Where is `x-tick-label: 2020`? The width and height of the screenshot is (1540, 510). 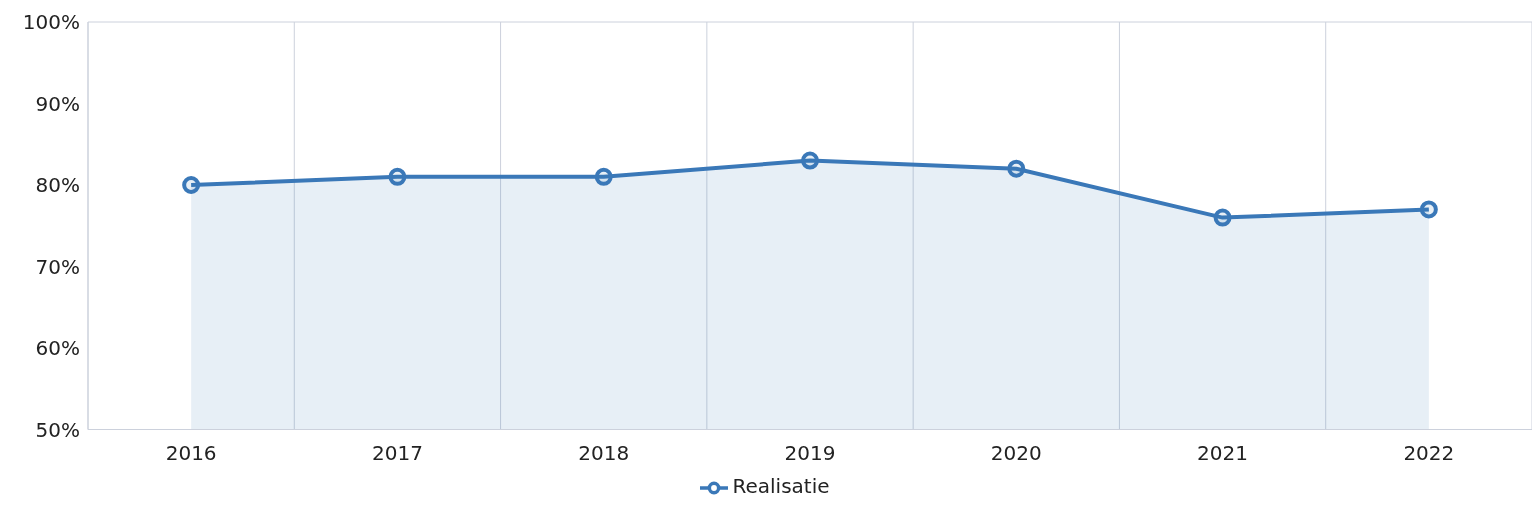 x-tick-label: 2020 is located at coordinates (1016, 452).